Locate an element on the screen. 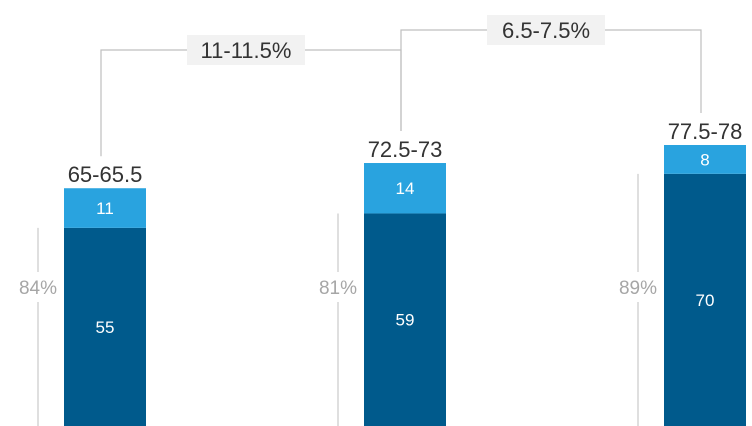 This screenshot has width=752, height=426. segment-value-label: 70 is located at coordinates (705, 300).